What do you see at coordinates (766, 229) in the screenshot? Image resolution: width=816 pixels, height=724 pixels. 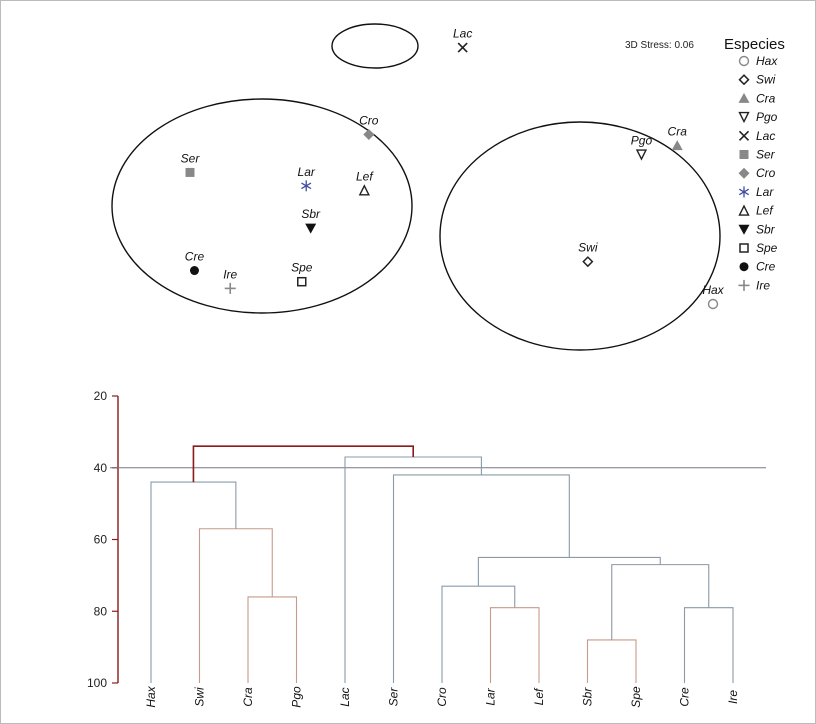 I see `legend-label-sbr: Sbr` at bounding box center [766, 229].